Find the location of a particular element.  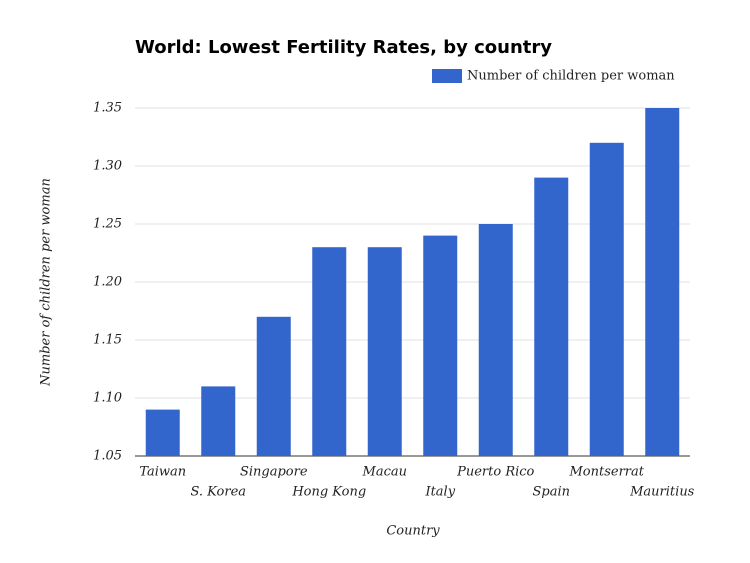

x-tick-label: Montserrat is located at coordinates (606, 472).